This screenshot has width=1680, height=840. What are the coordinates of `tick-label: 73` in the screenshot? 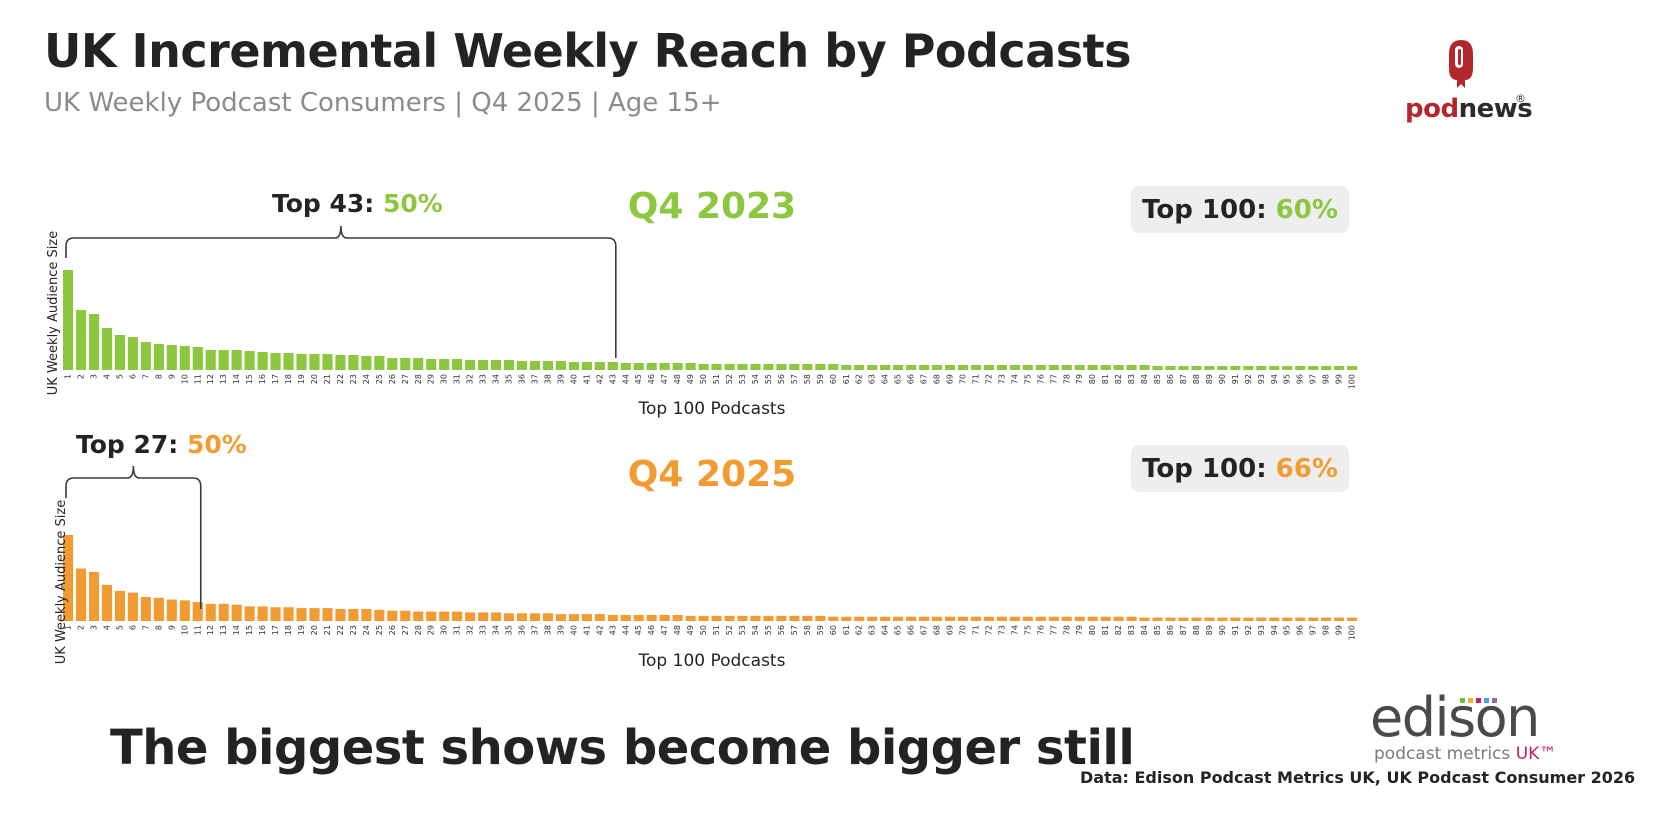 It's located at (1001, 379).